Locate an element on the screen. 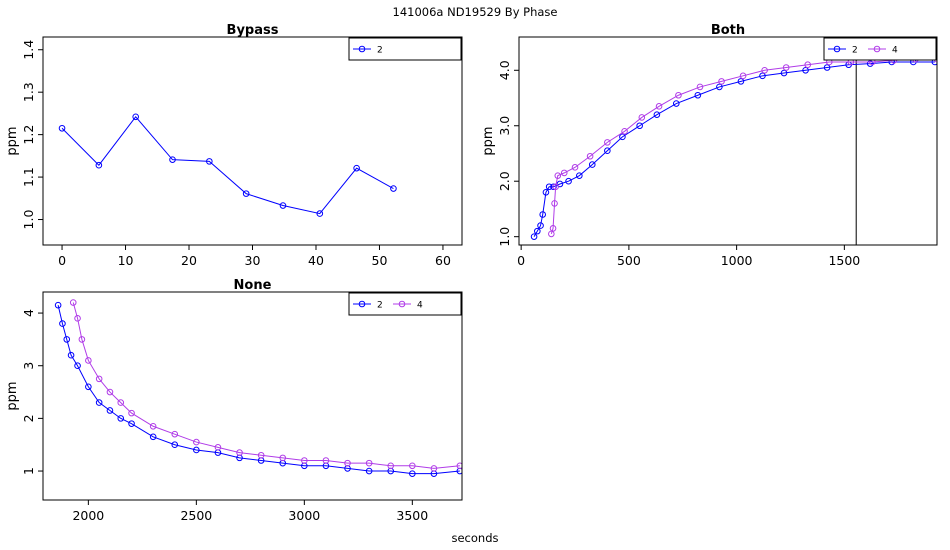  x-axis: 0 10 20 30 40 50 60 is located at coordinates (254, 256).